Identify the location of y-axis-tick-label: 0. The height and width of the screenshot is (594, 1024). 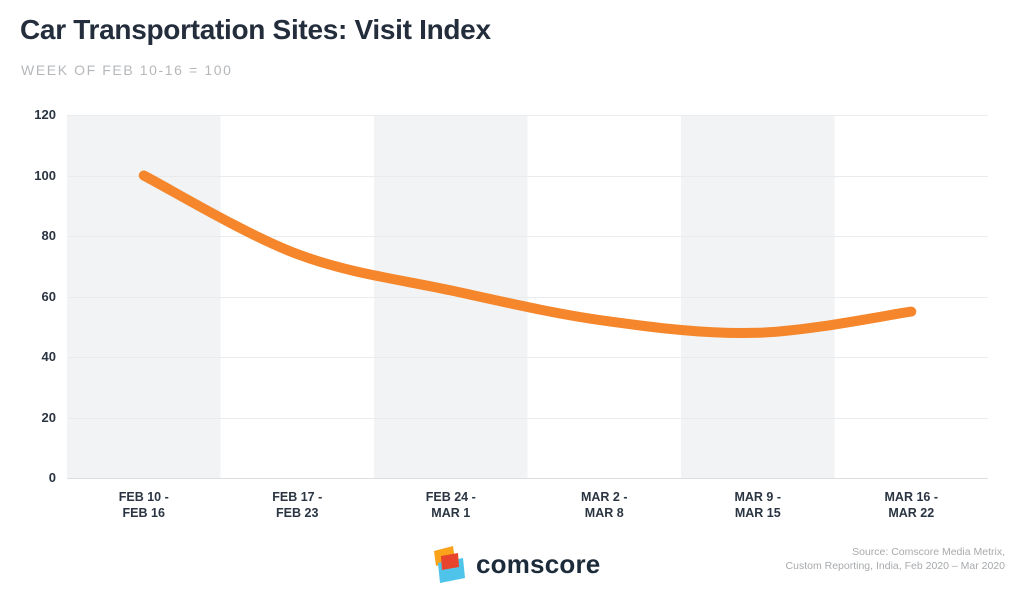
(52, 477).